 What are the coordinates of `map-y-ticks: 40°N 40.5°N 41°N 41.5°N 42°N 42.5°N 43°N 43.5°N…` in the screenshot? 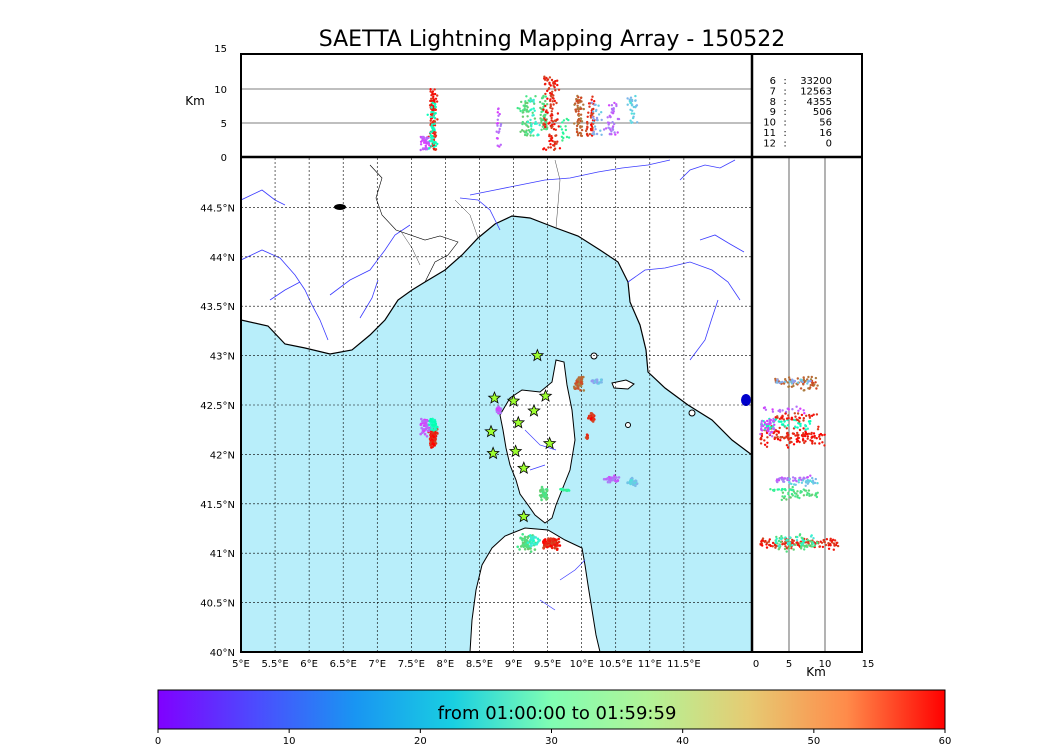 It's located at (217, 431).